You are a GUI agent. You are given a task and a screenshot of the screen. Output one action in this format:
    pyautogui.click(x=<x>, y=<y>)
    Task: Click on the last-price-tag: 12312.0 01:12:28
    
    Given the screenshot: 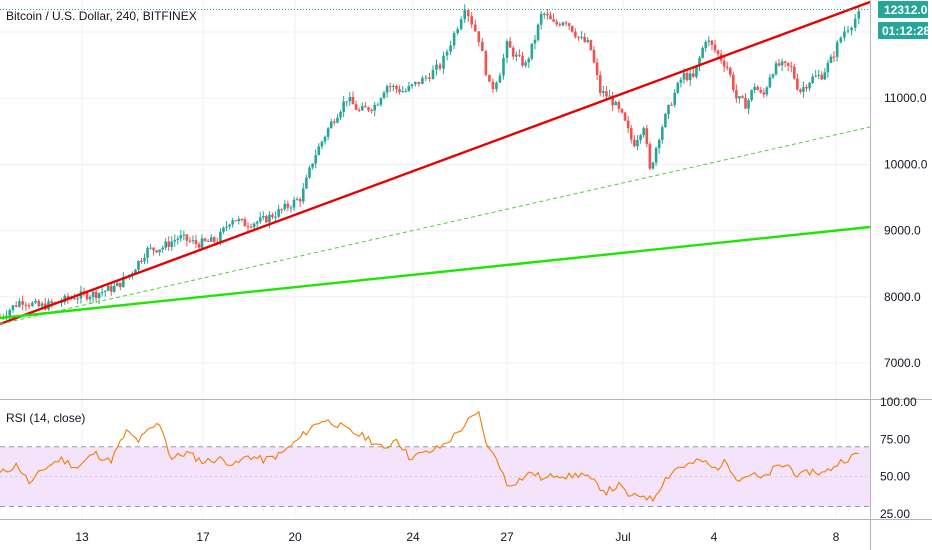 What is the action you would take?
    pyautogui.click(x=904, y=20)
    